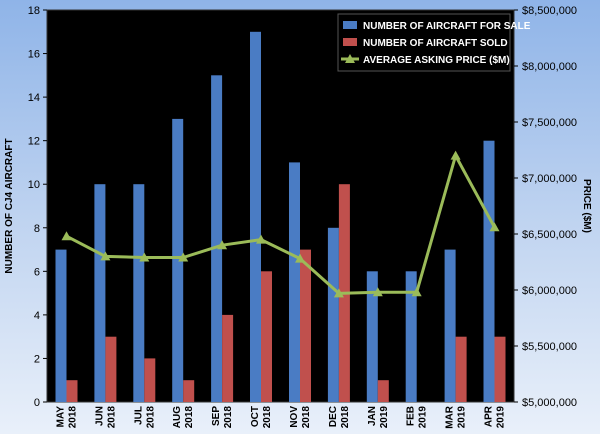  I want to click on left-axis: 0 2 4 6 8 10 12 14 16 18, so click(37, 207).